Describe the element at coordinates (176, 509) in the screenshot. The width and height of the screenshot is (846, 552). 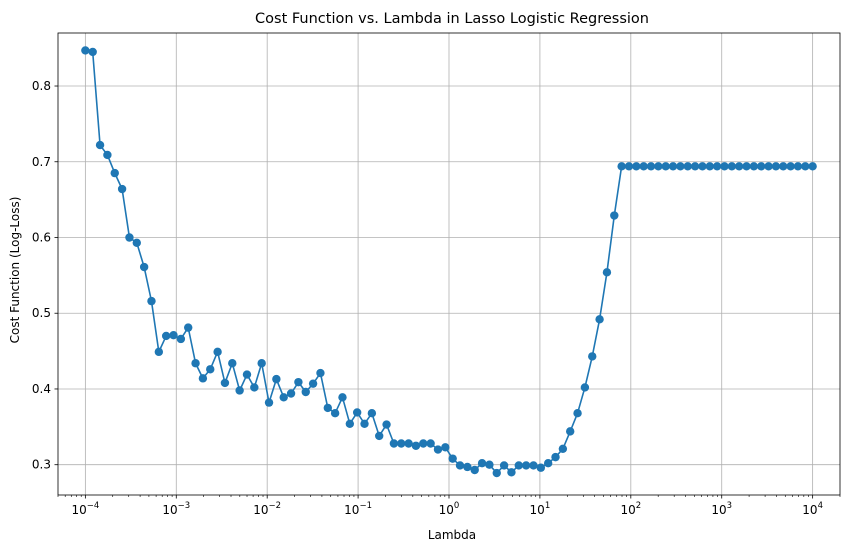
I see `x-tick-label: 10⁻³` at that location.